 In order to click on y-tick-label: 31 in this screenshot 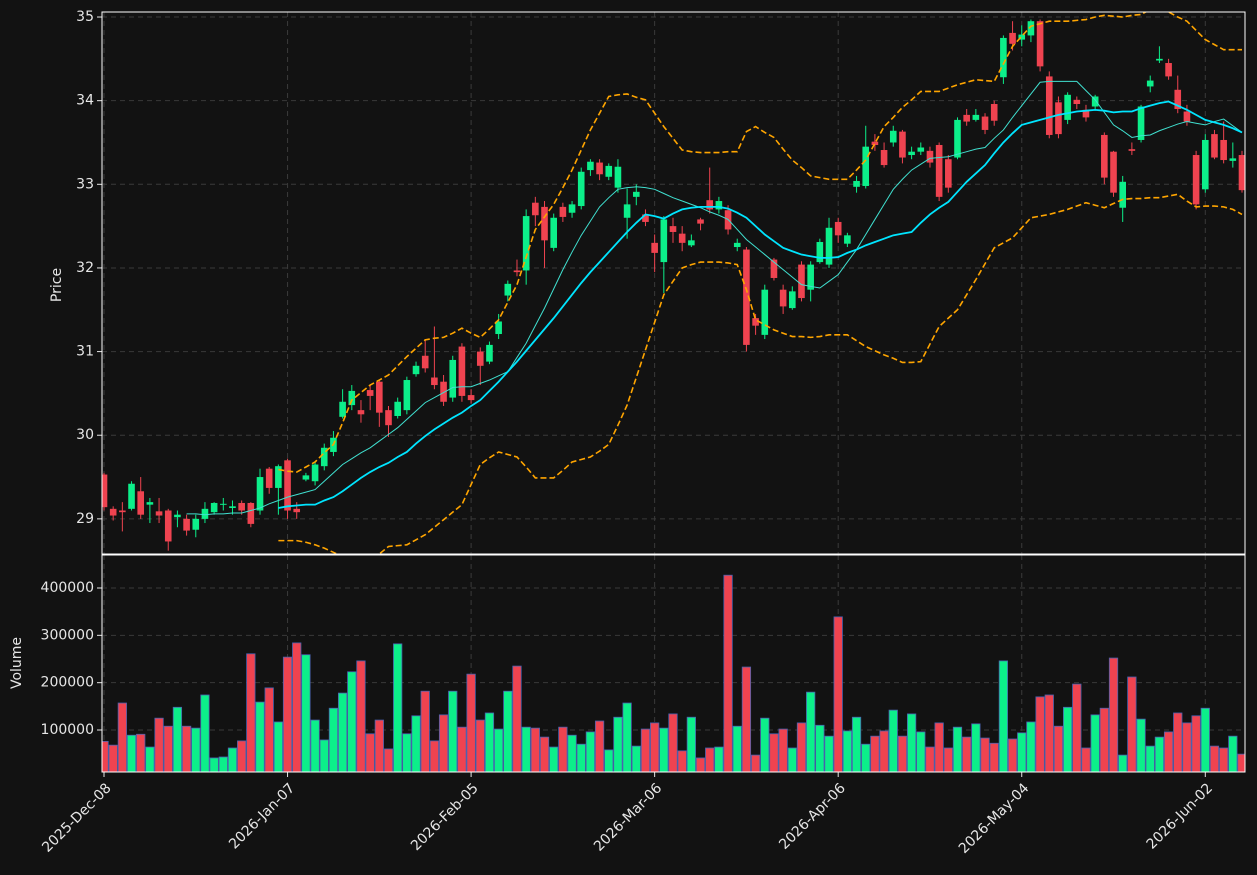, I will do `click(85, 352)`.